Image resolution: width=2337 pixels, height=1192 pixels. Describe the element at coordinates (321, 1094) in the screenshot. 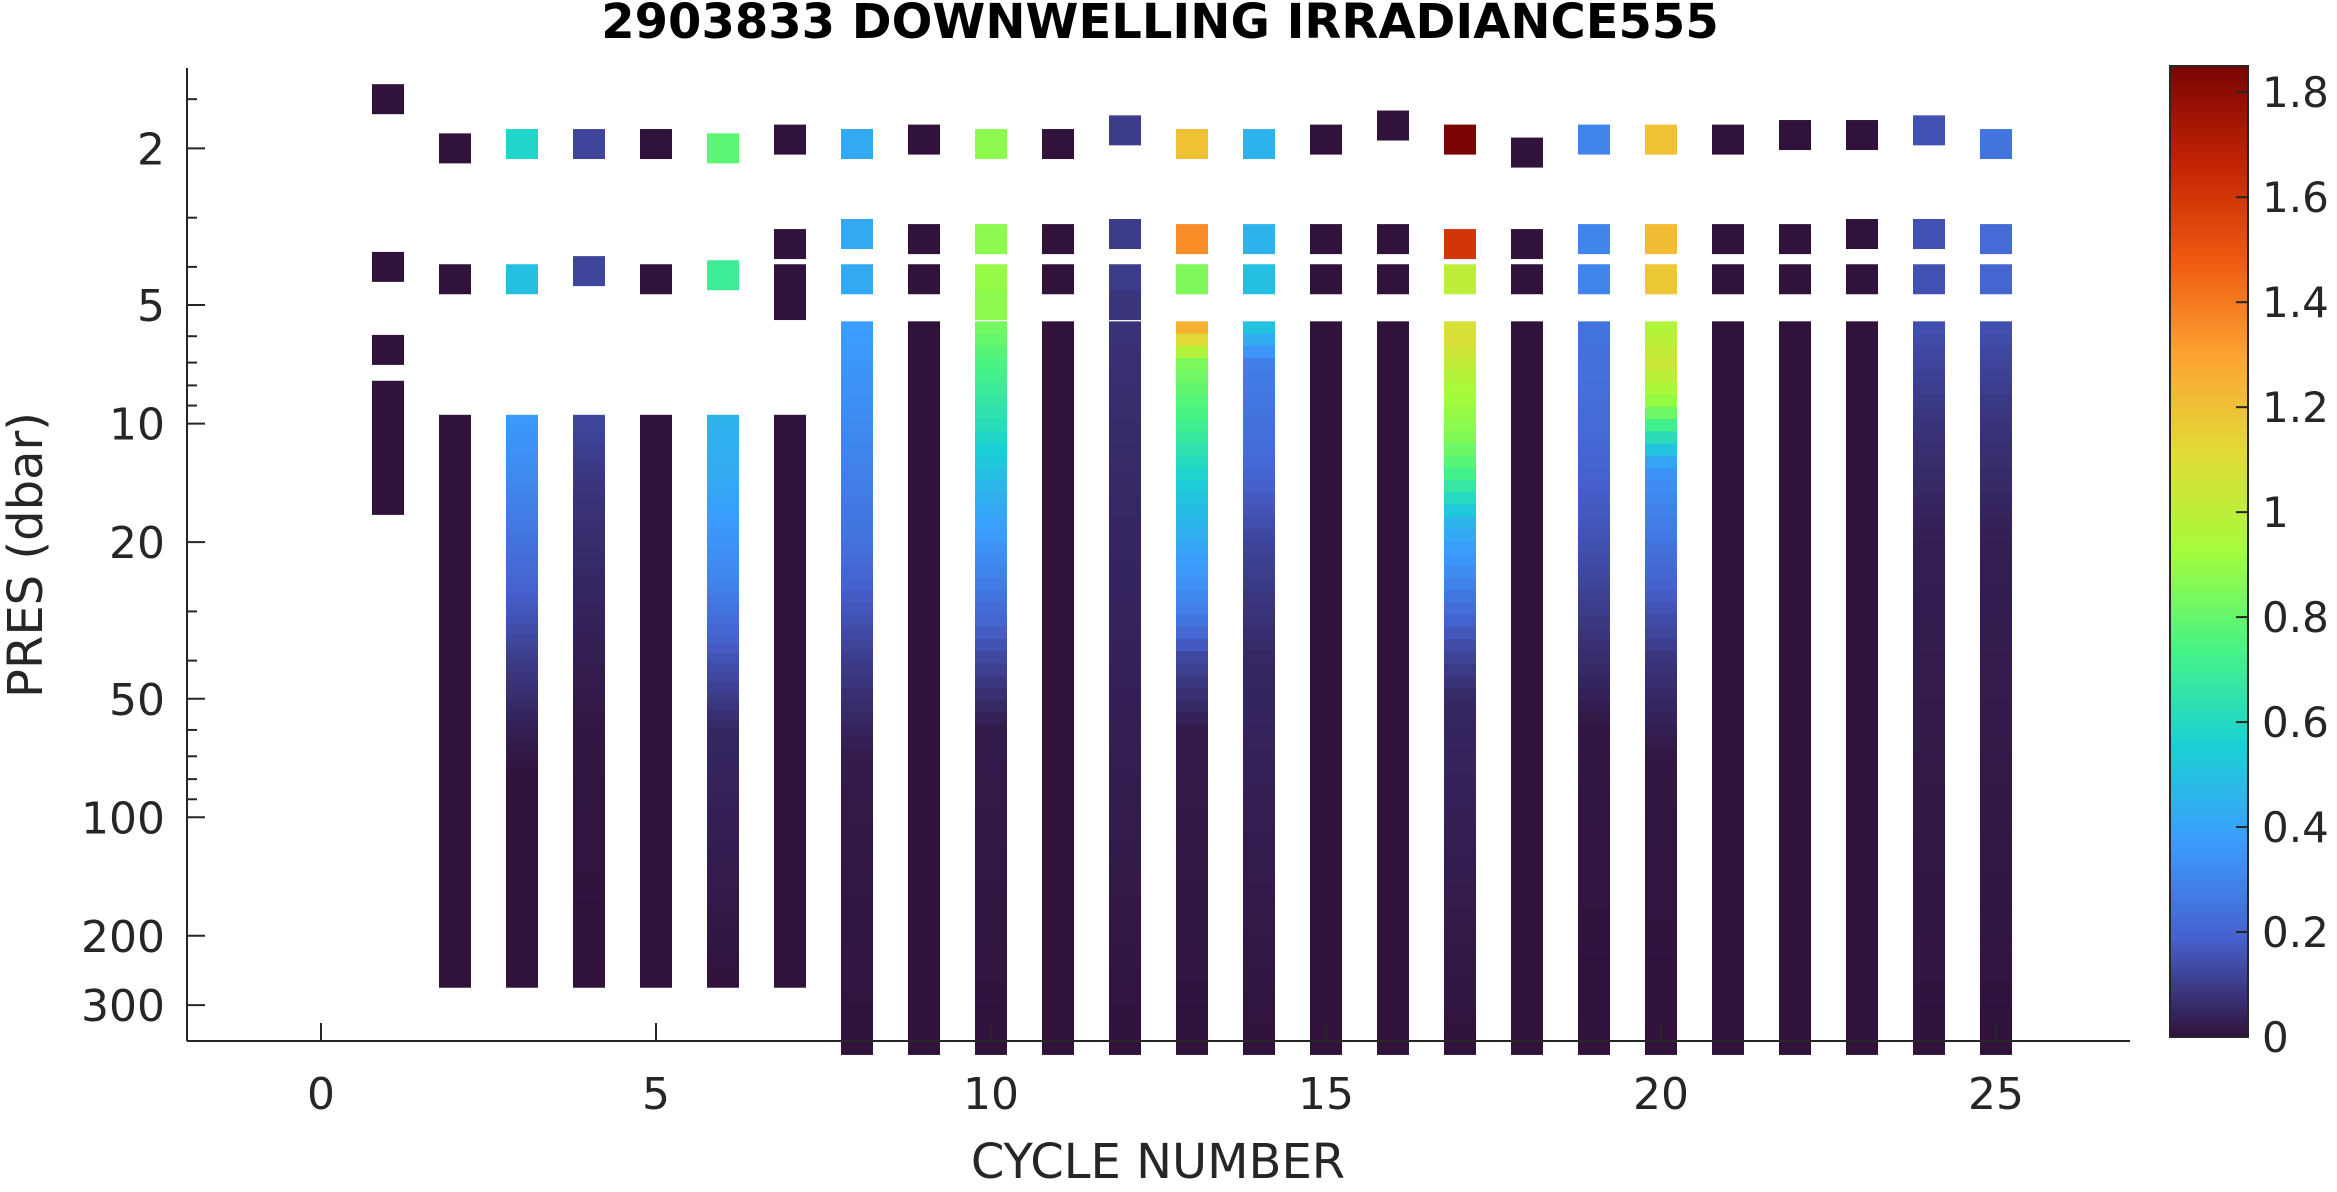

I see `x-tick-label: 0` at that location.